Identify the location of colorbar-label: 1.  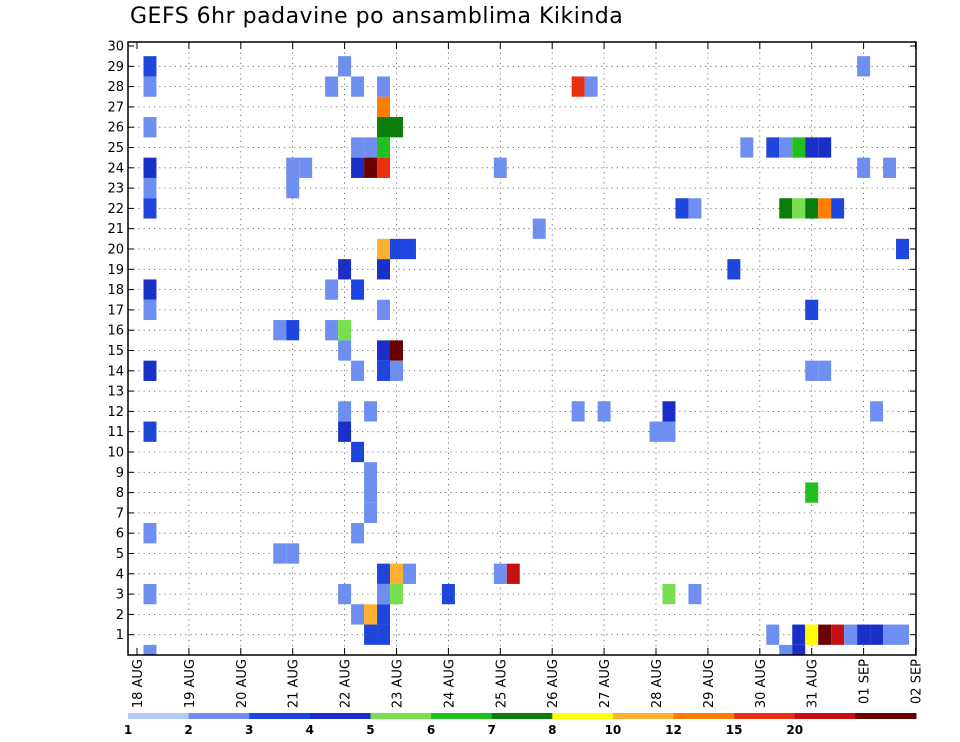
(128, 730).